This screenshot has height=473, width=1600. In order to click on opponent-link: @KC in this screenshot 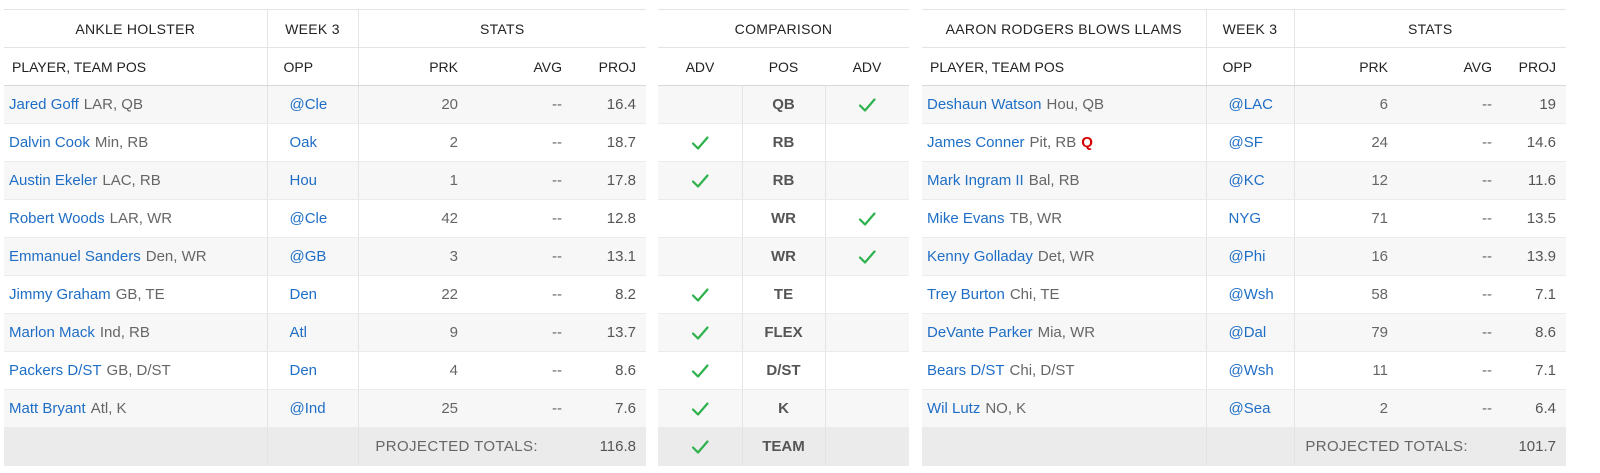, I will do `click(1249, 180)`.